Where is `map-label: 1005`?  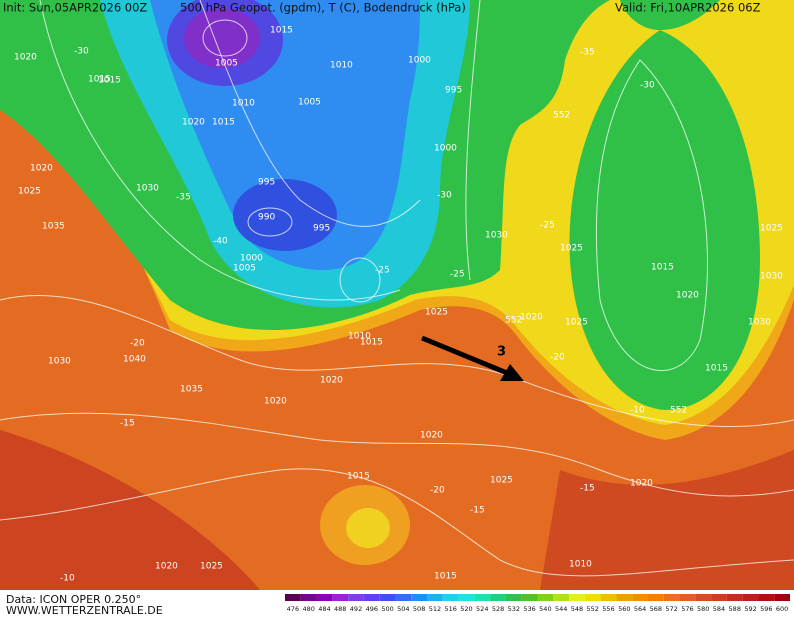 map-label: 1005 is located at coordinates (309, 103).